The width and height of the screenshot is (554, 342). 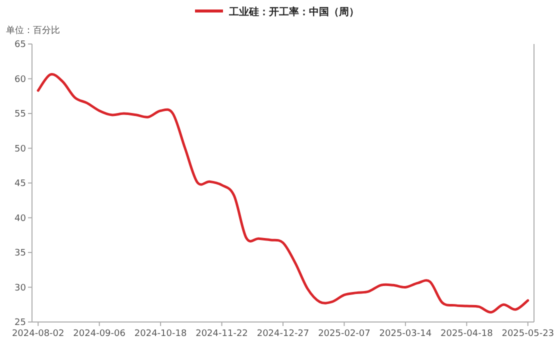 I want to click on y-tick-label: 65, so click(x=20, y=45).